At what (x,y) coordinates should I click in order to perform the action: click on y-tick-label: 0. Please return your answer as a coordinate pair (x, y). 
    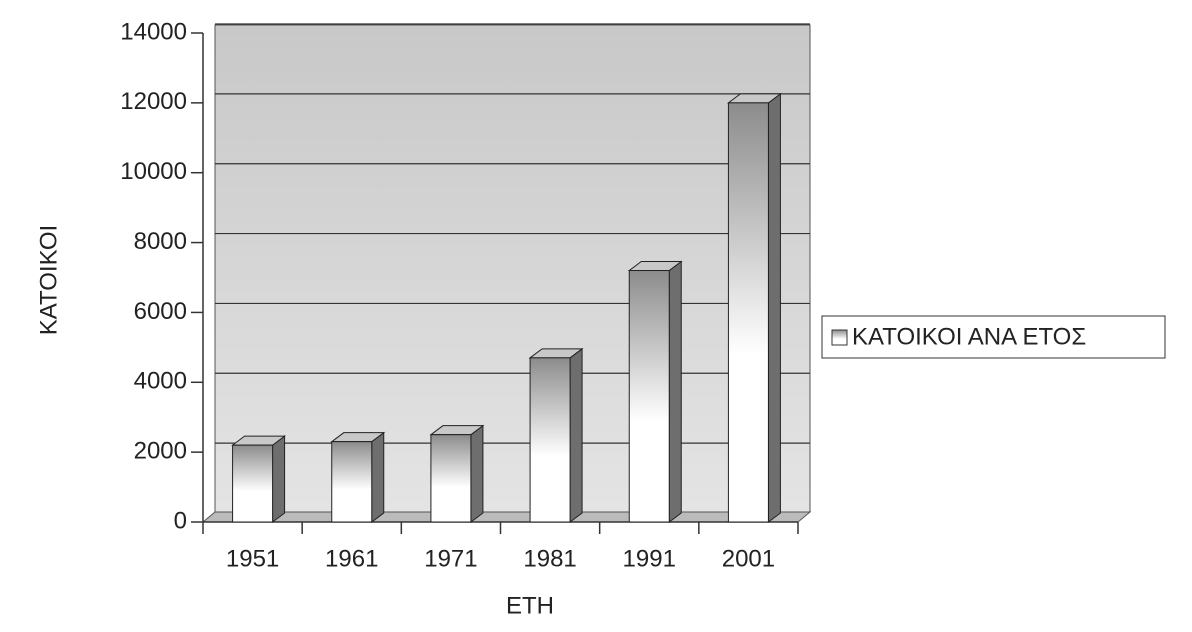
    Looking at the image, I should click on (180, 520).